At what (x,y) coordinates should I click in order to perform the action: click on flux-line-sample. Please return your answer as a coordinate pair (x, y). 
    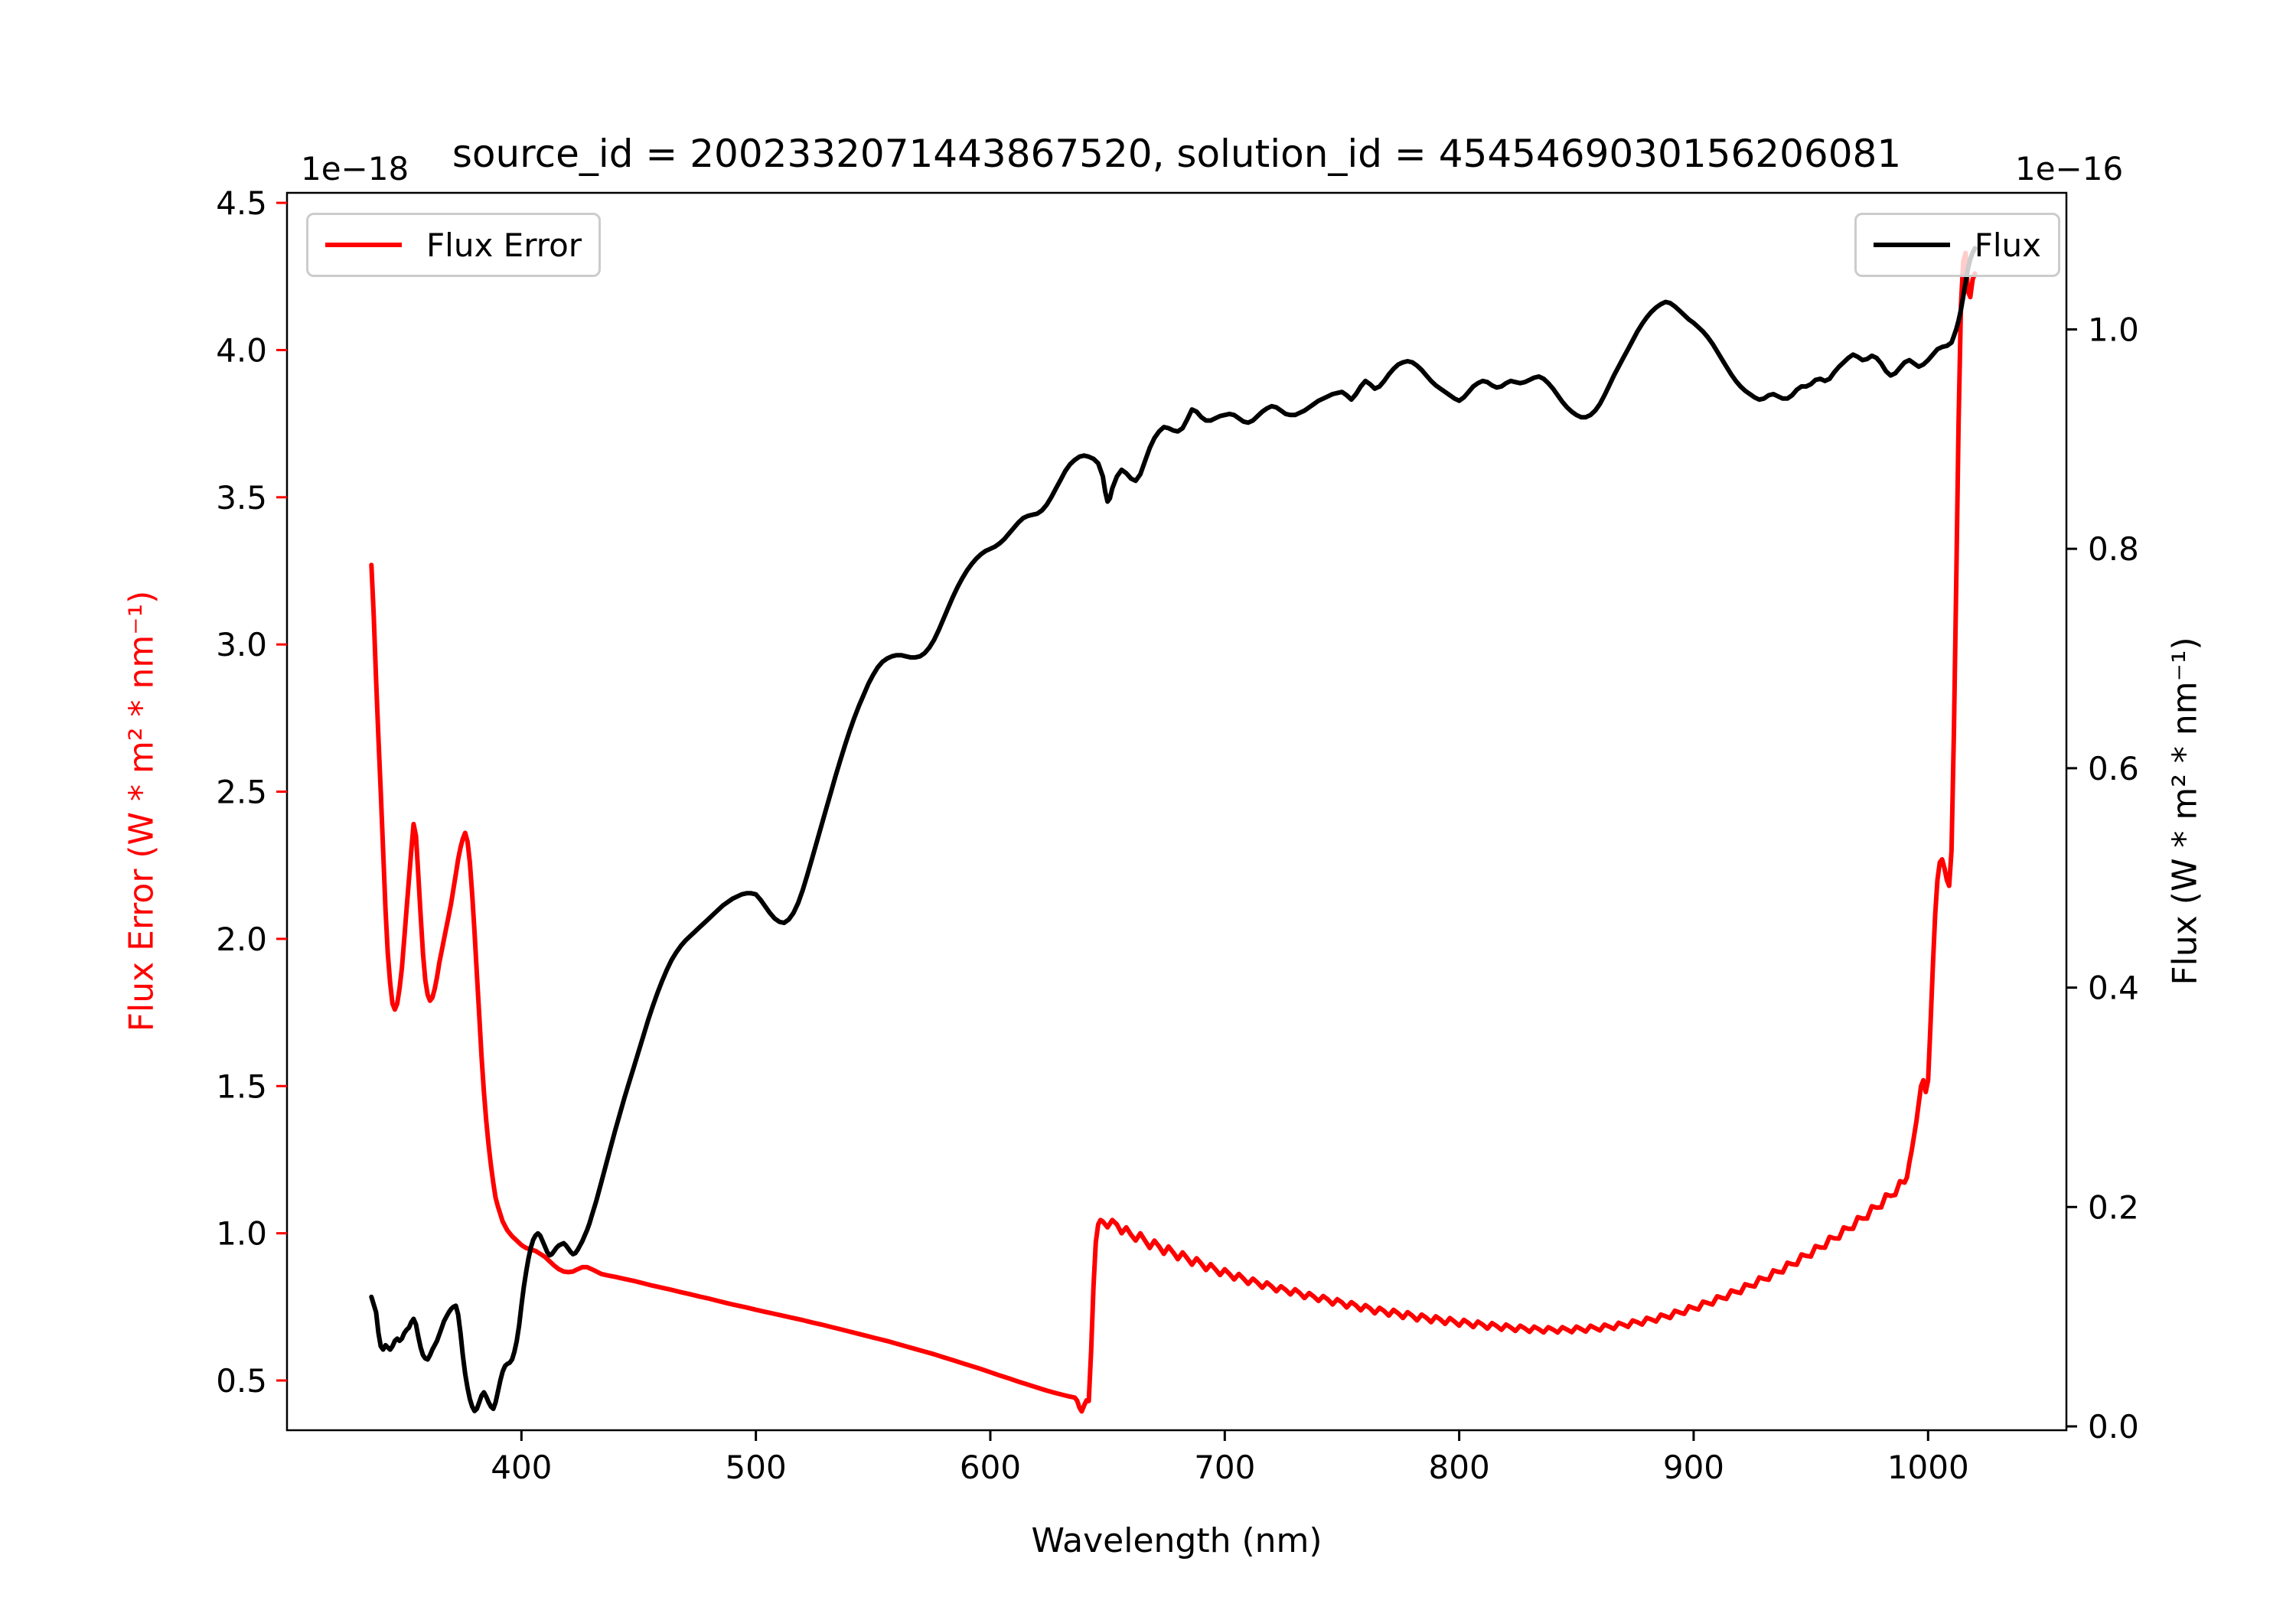
    Looking at the image, I should click on (1911, 245).